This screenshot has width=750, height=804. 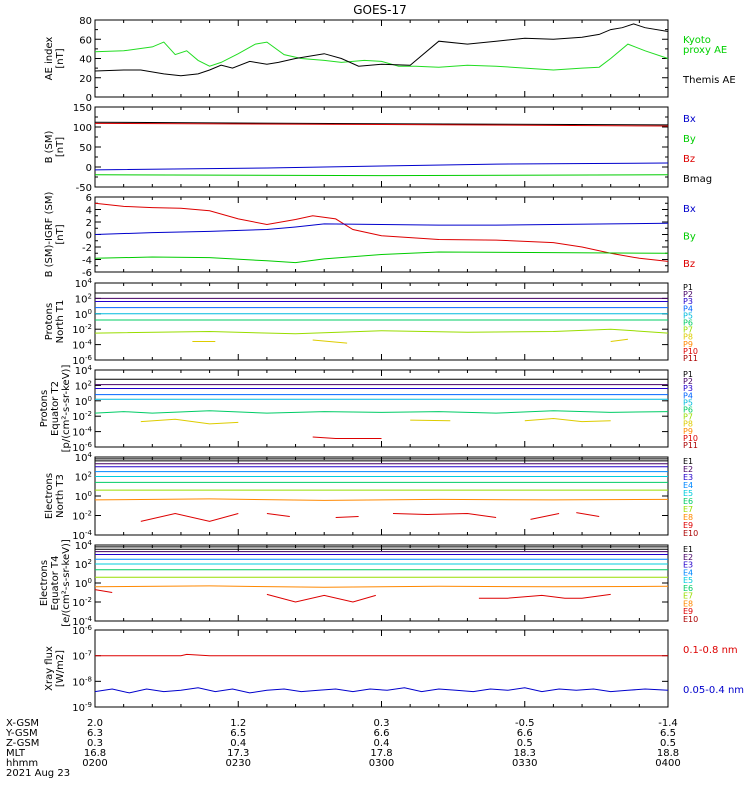 What do you see at coordinates (44, 408) in the screenshot?
I see `y-axis-label: Protons` at bounding box center [44, 408].